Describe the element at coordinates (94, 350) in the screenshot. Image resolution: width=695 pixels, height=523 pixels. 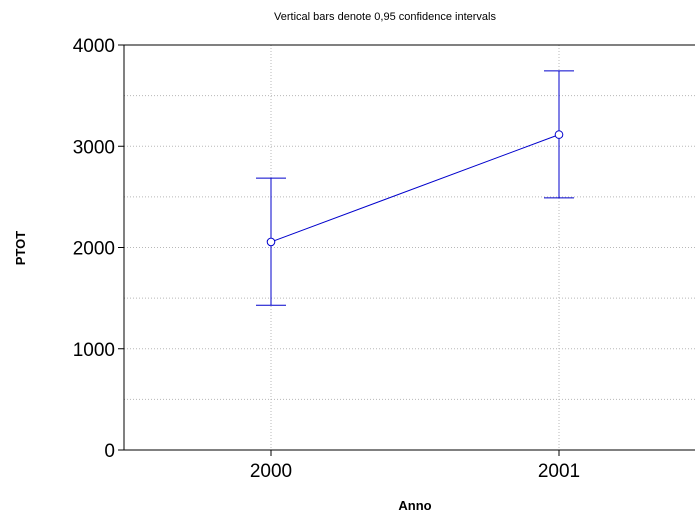
I see `y-tick-label: 1000` at that location.